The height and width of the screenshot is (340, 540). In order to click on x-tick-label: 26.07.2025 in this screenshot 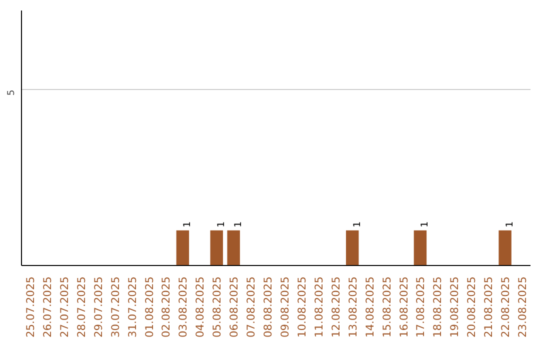, I will do `click(47, 307)`.